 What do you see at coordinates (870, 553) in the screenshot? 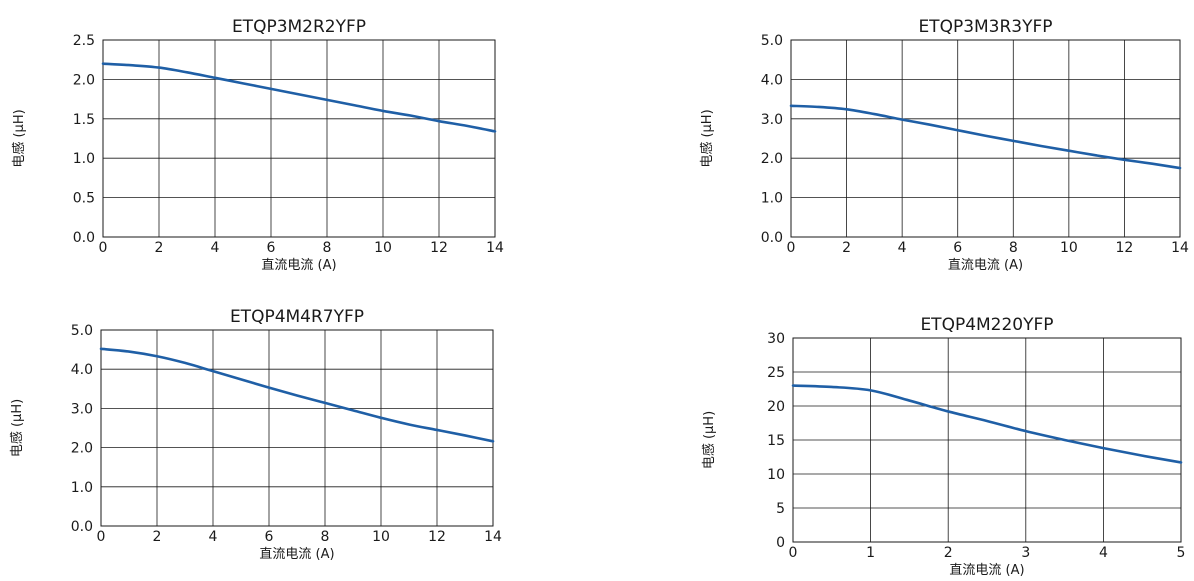
I see `x-tick-label: 1` at bounding box center [870, 553].